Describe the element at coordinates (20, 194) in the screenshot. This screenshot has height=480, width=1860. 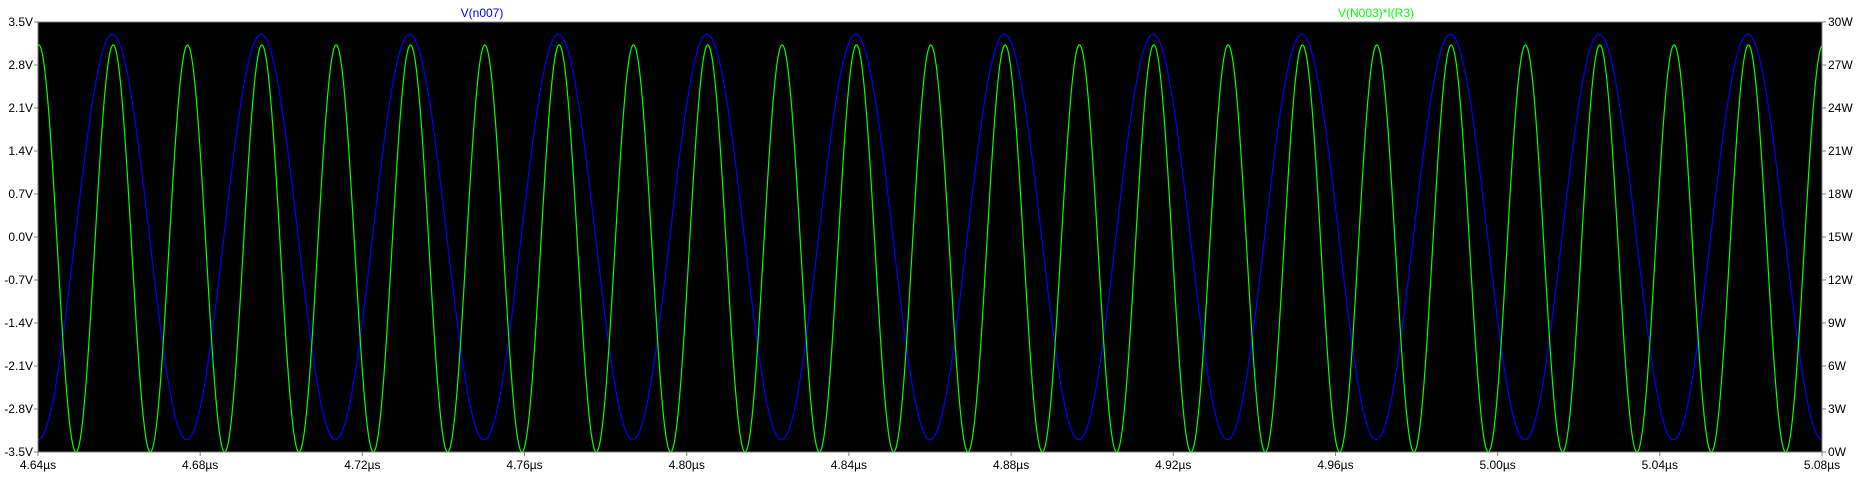
I see `left-y-tick-label: 0.7V` at that location.